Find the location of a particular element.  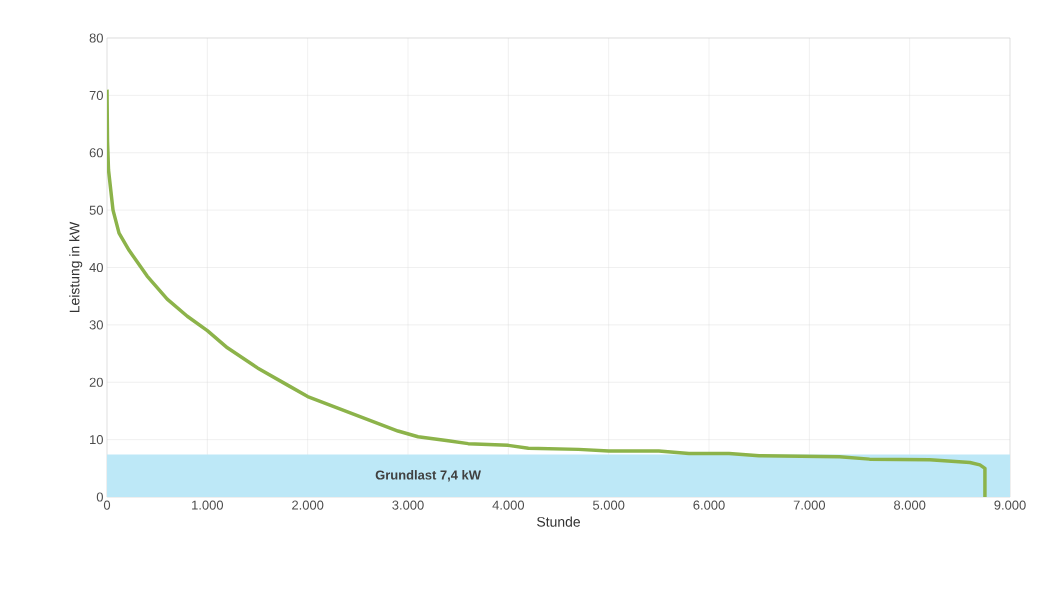

y-tick-label: 10 is located at coordinates (96, 440).